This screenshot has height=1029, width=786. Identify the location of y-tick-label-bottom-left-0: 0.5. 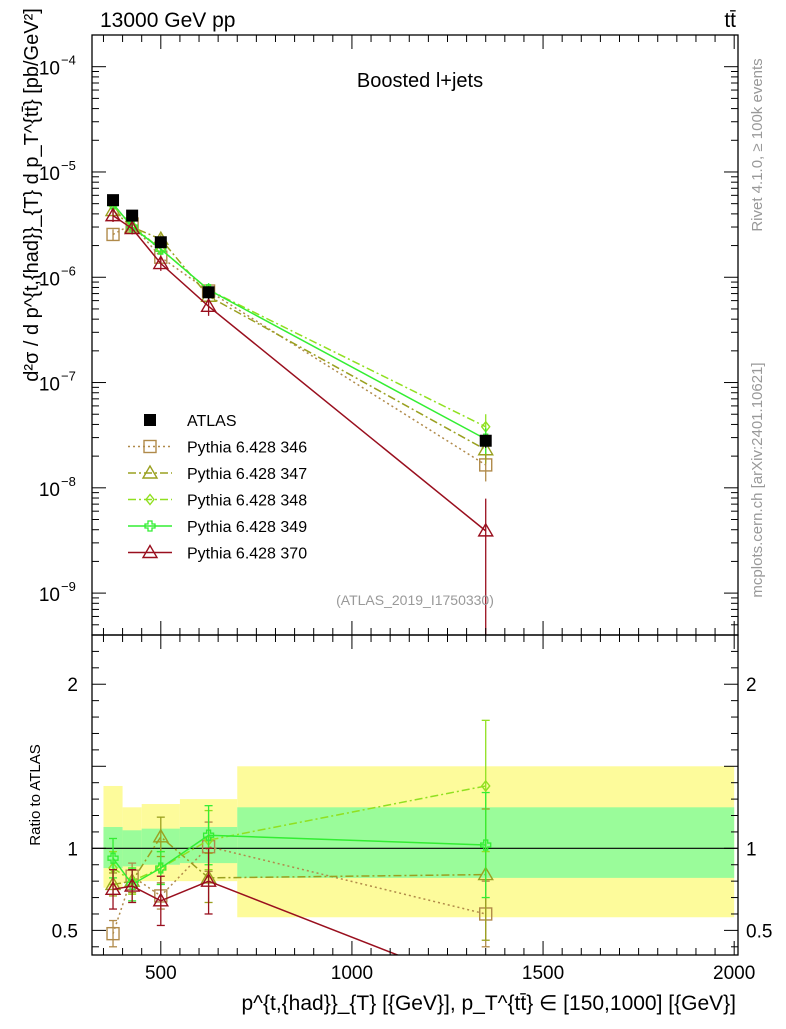
(65, 931).